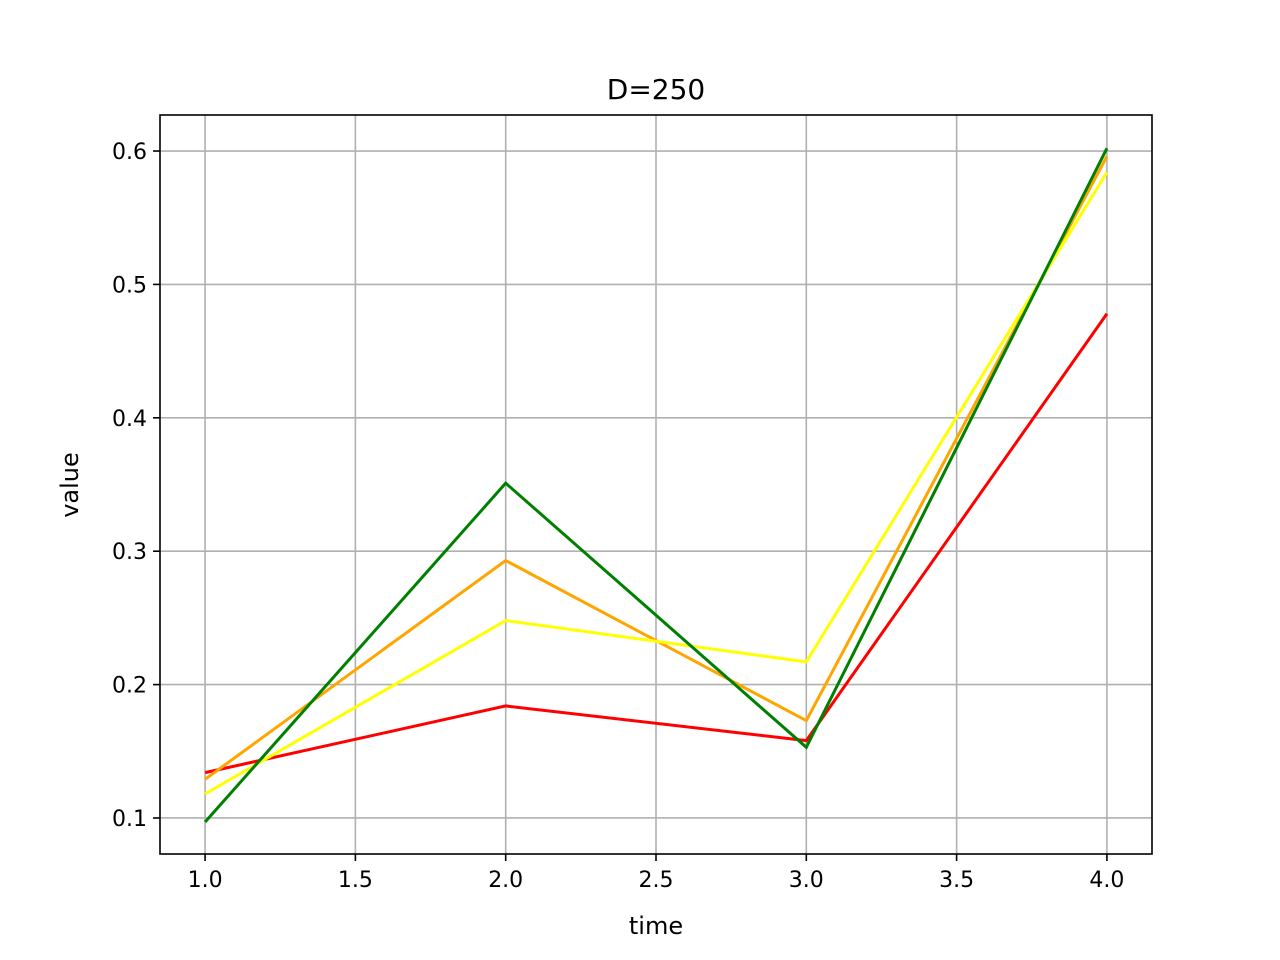 The image size is (1280, 960). I want to click on y-tick-label: 0.5, so click(129, 285).